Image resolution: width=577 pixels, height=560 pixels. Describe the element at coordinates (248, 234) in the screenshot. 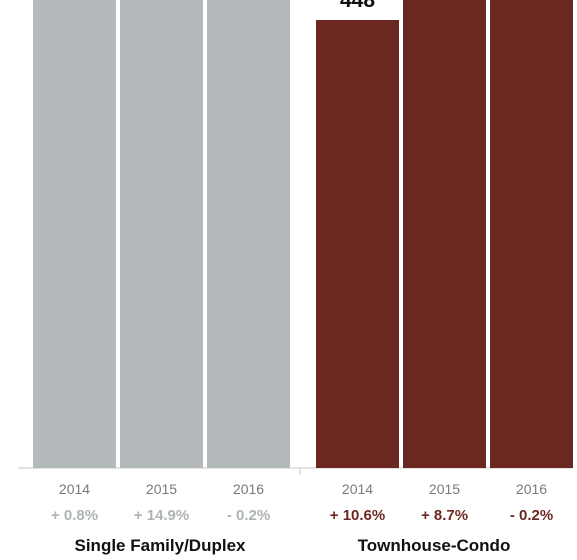

I see `bar-single-family-duplex-2016` at that location.